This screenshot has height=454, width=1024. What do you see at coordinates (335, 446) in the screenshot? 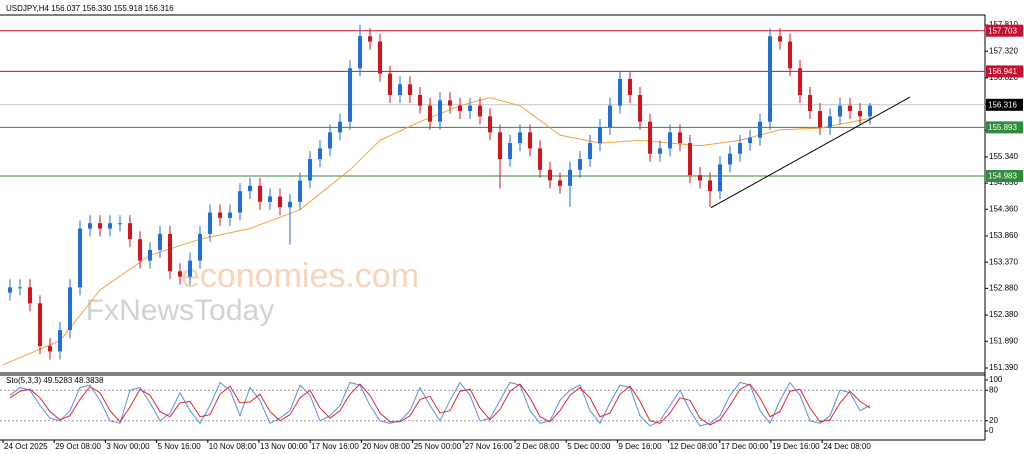
I see `x-tick-label: 17 Nov 16:00` at bounding box center [335, 446].